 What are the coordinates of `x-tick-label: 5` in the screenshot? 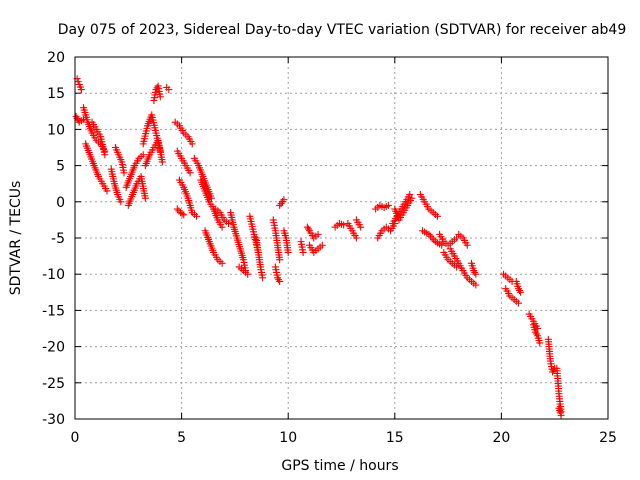 It's located at (181, 438).